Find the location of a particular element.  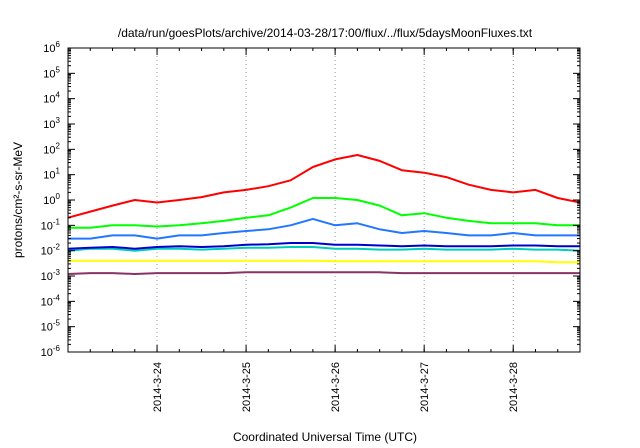

y-tick-exponent: -4 is located at coordinates (57, 297).